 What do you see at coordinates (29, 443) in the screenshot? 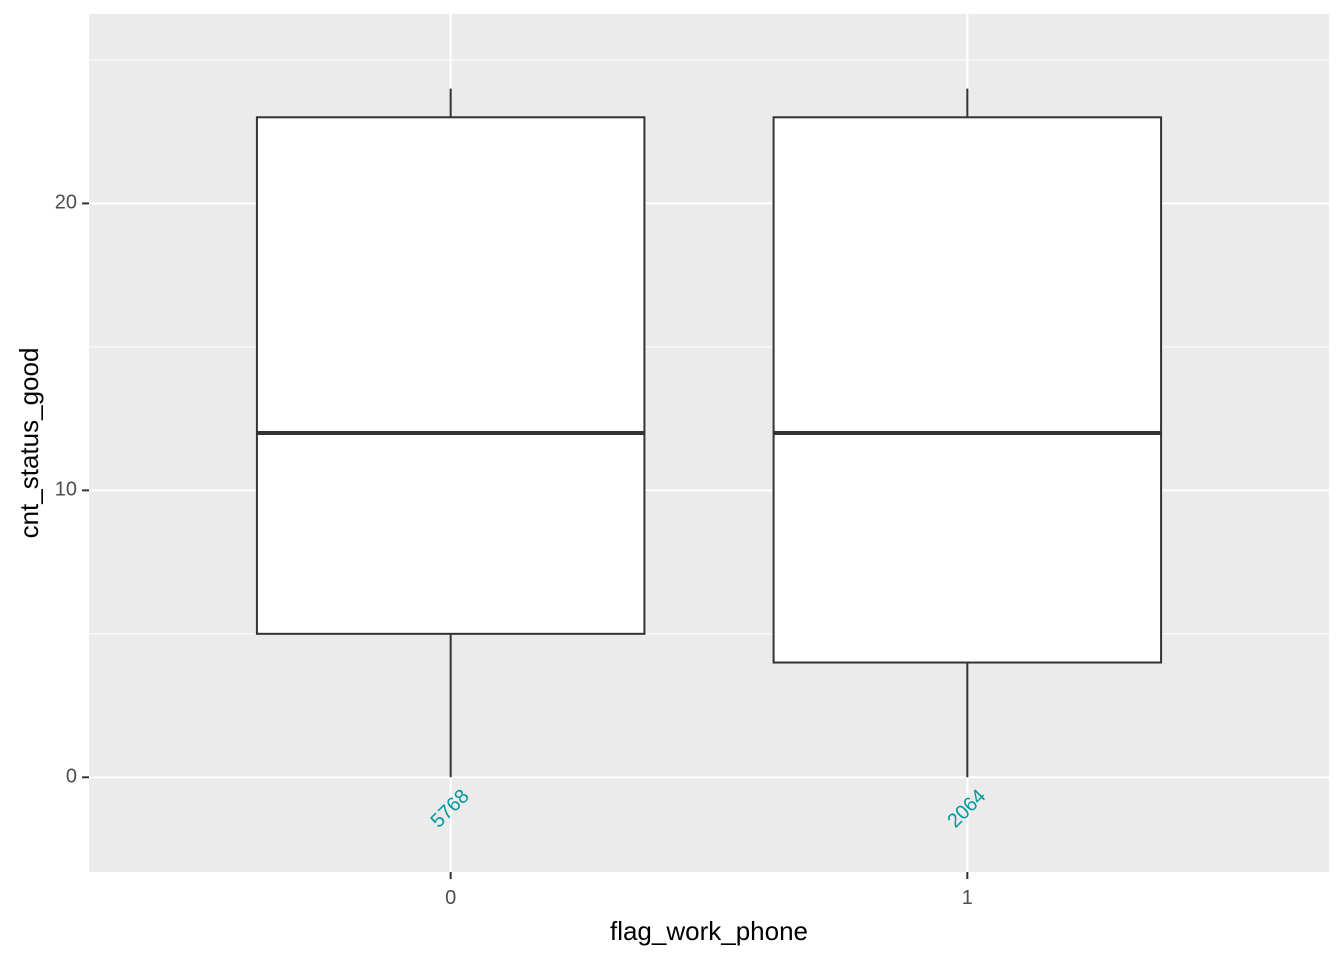
I see `y-axis-title: cnt_status_good` at bounding box center [29, 443].